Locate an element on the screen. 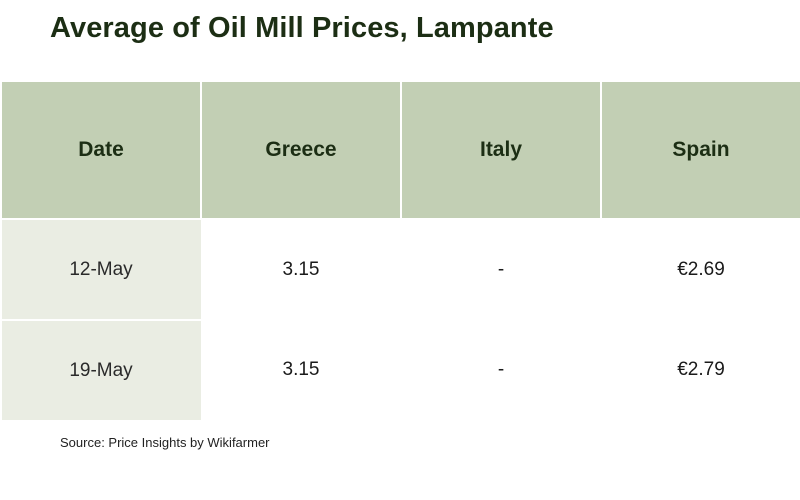 Image resolution: width=800 pixels, height=500 pixels. date-cell: 19-May is located at coordinates (100, 370).